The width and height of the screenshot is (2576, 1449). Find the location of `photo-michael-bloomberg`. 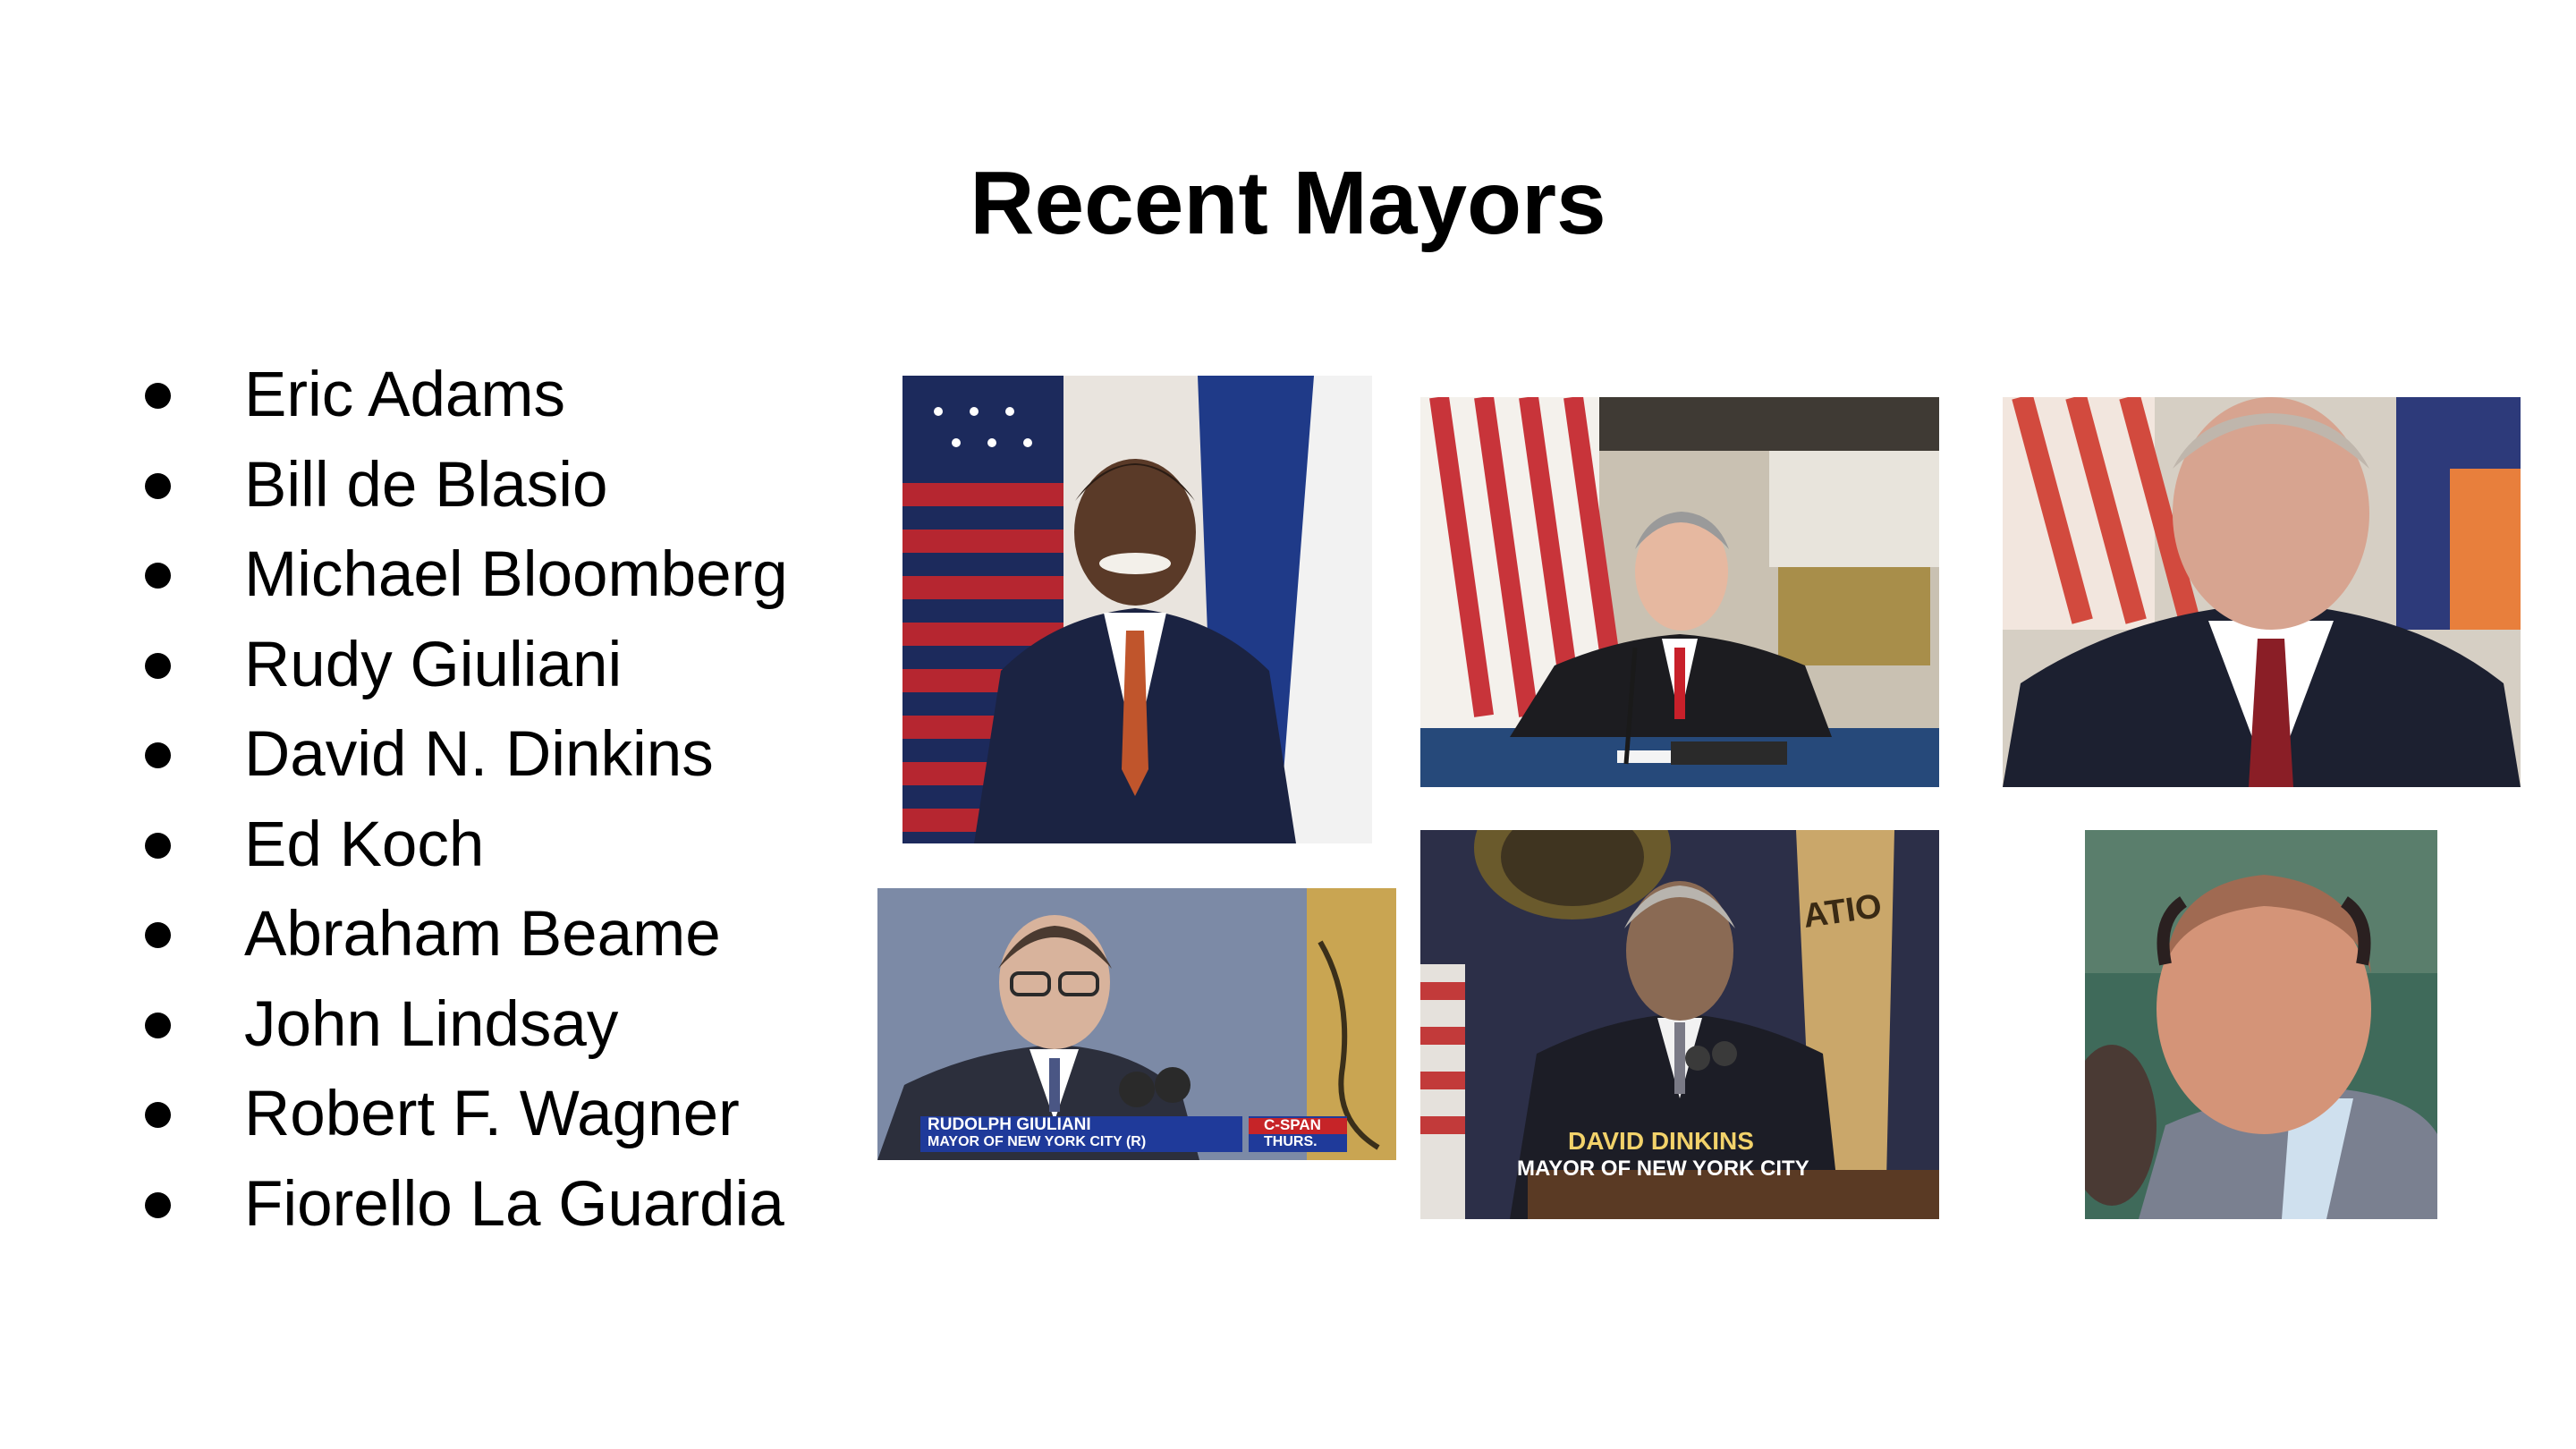

photo-michael-bloomberg is located at coordinates (2262, 592).